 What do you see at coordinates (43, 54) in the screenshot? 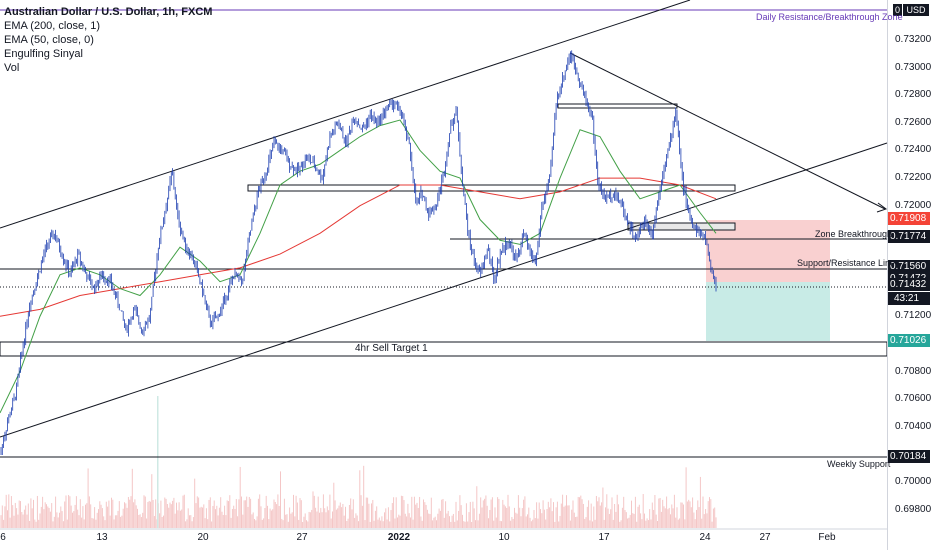
I see `engulfing-legend: Engulfing Sinyal` at bounding box center [43, 54].